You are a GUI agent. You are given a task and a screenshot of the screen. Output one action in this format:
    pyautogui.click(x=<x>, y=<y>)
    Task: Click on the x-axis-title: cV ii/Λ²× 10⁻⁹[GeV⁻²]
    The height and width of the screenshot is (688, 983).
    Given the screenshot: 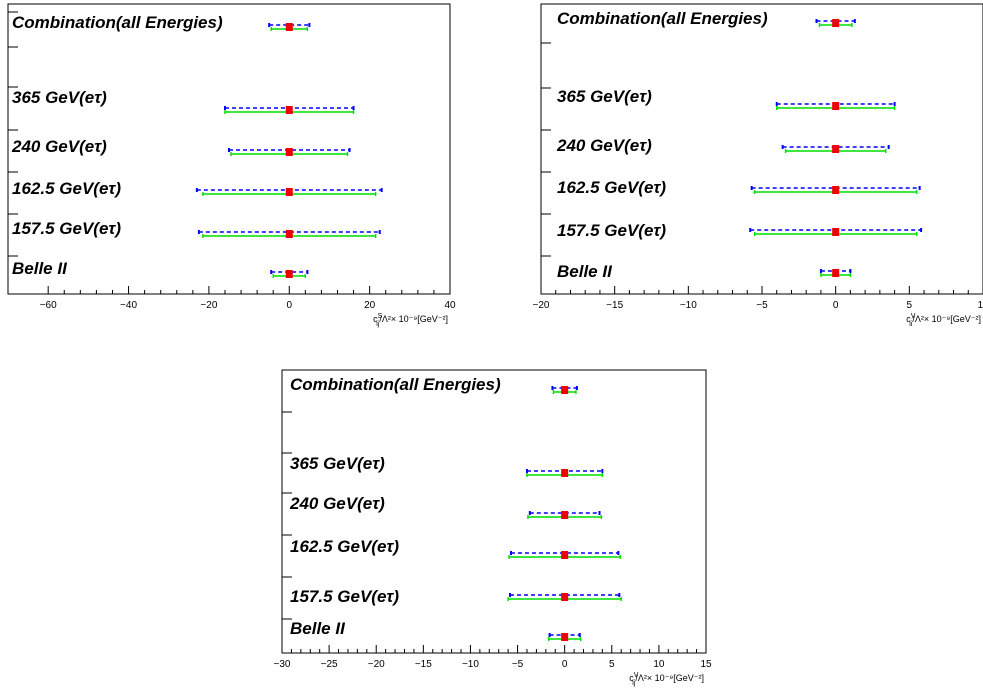 What is the action you would take?
    pyautogui.click(x=943, y=320)
    